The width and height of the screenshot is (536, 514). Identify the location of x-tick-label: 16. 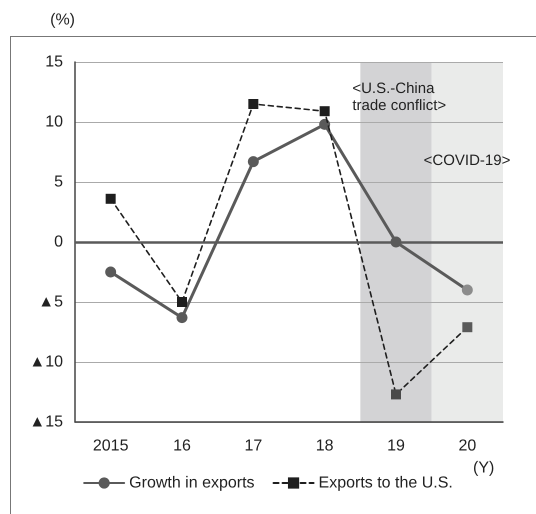
(182, 446).